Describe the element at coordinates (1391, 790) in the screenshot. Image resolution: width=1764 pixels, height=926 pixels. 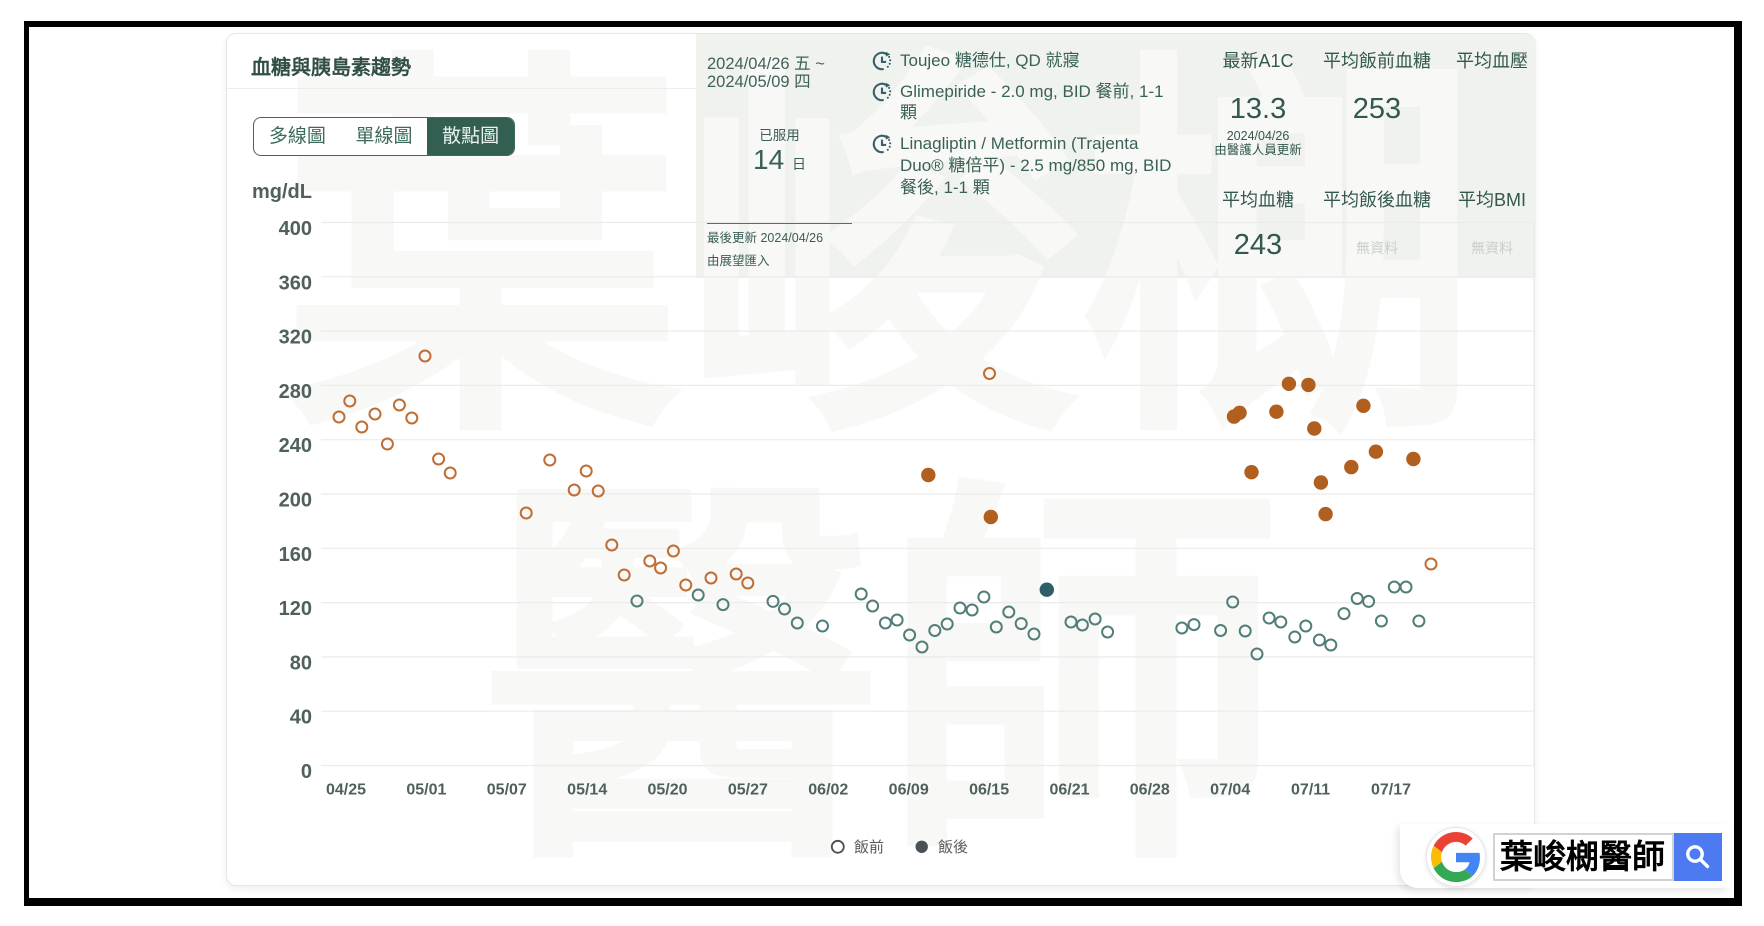
I see `svg-text: 07/17` at that location.